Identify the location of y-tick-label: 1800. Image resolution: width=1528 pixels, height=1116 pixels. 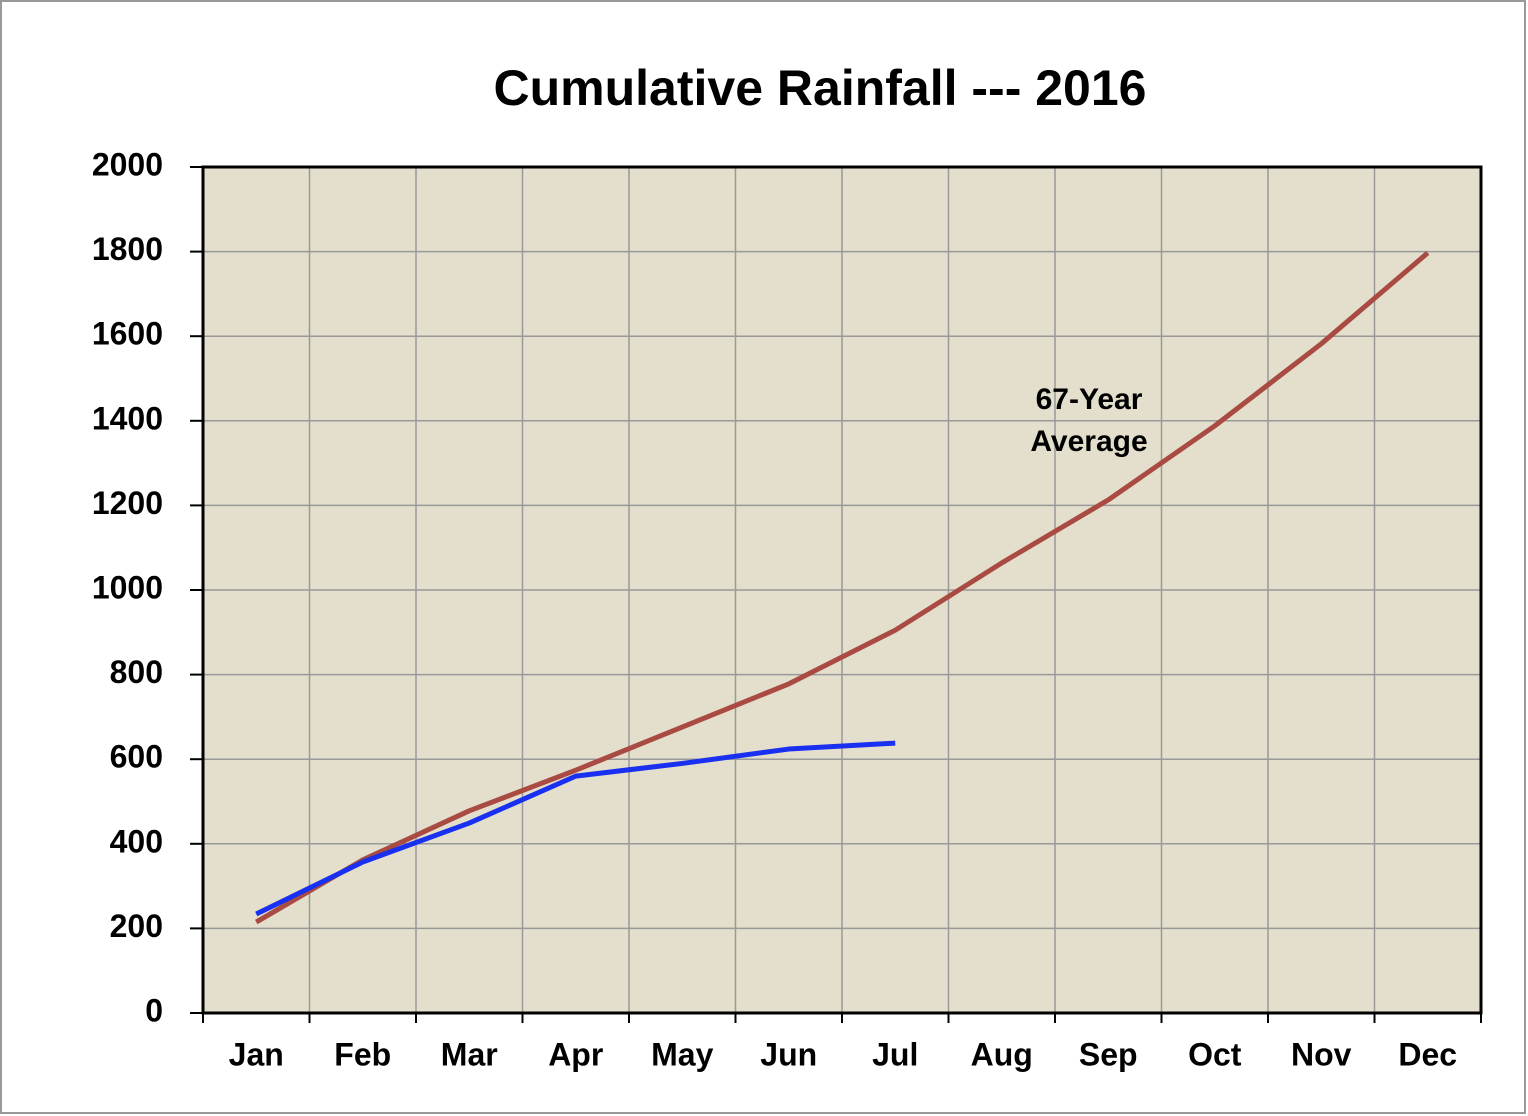
(127, 249).